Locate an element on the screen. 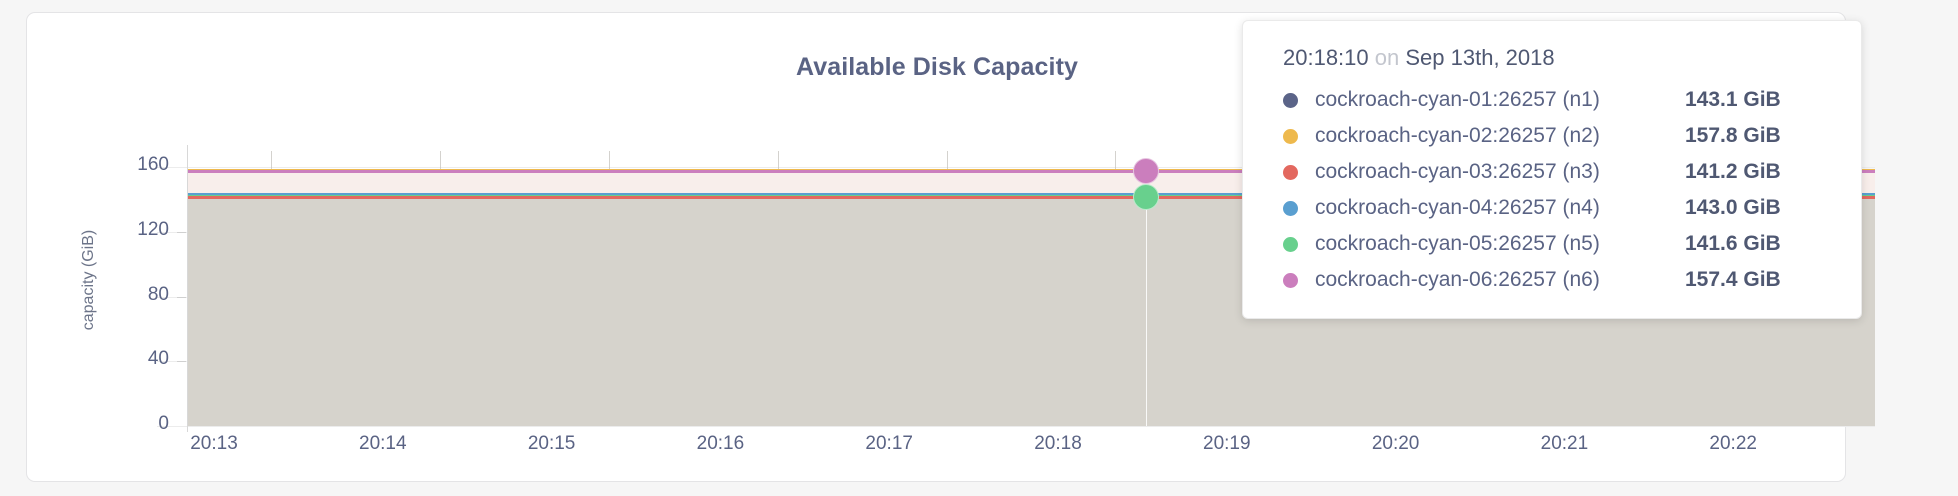 This screenshot has height=496, width=1958. tooltip-row: cockroach-cyan-06:26257 (n6) 157.4 GiB is located at coordinates (1554, 280).